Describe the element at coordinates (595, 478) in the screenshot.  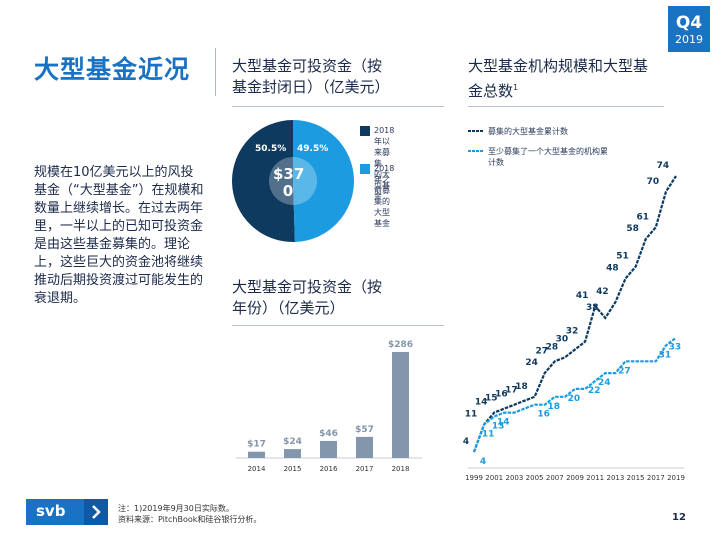
I see `line-x-tick: 2011` at that location.